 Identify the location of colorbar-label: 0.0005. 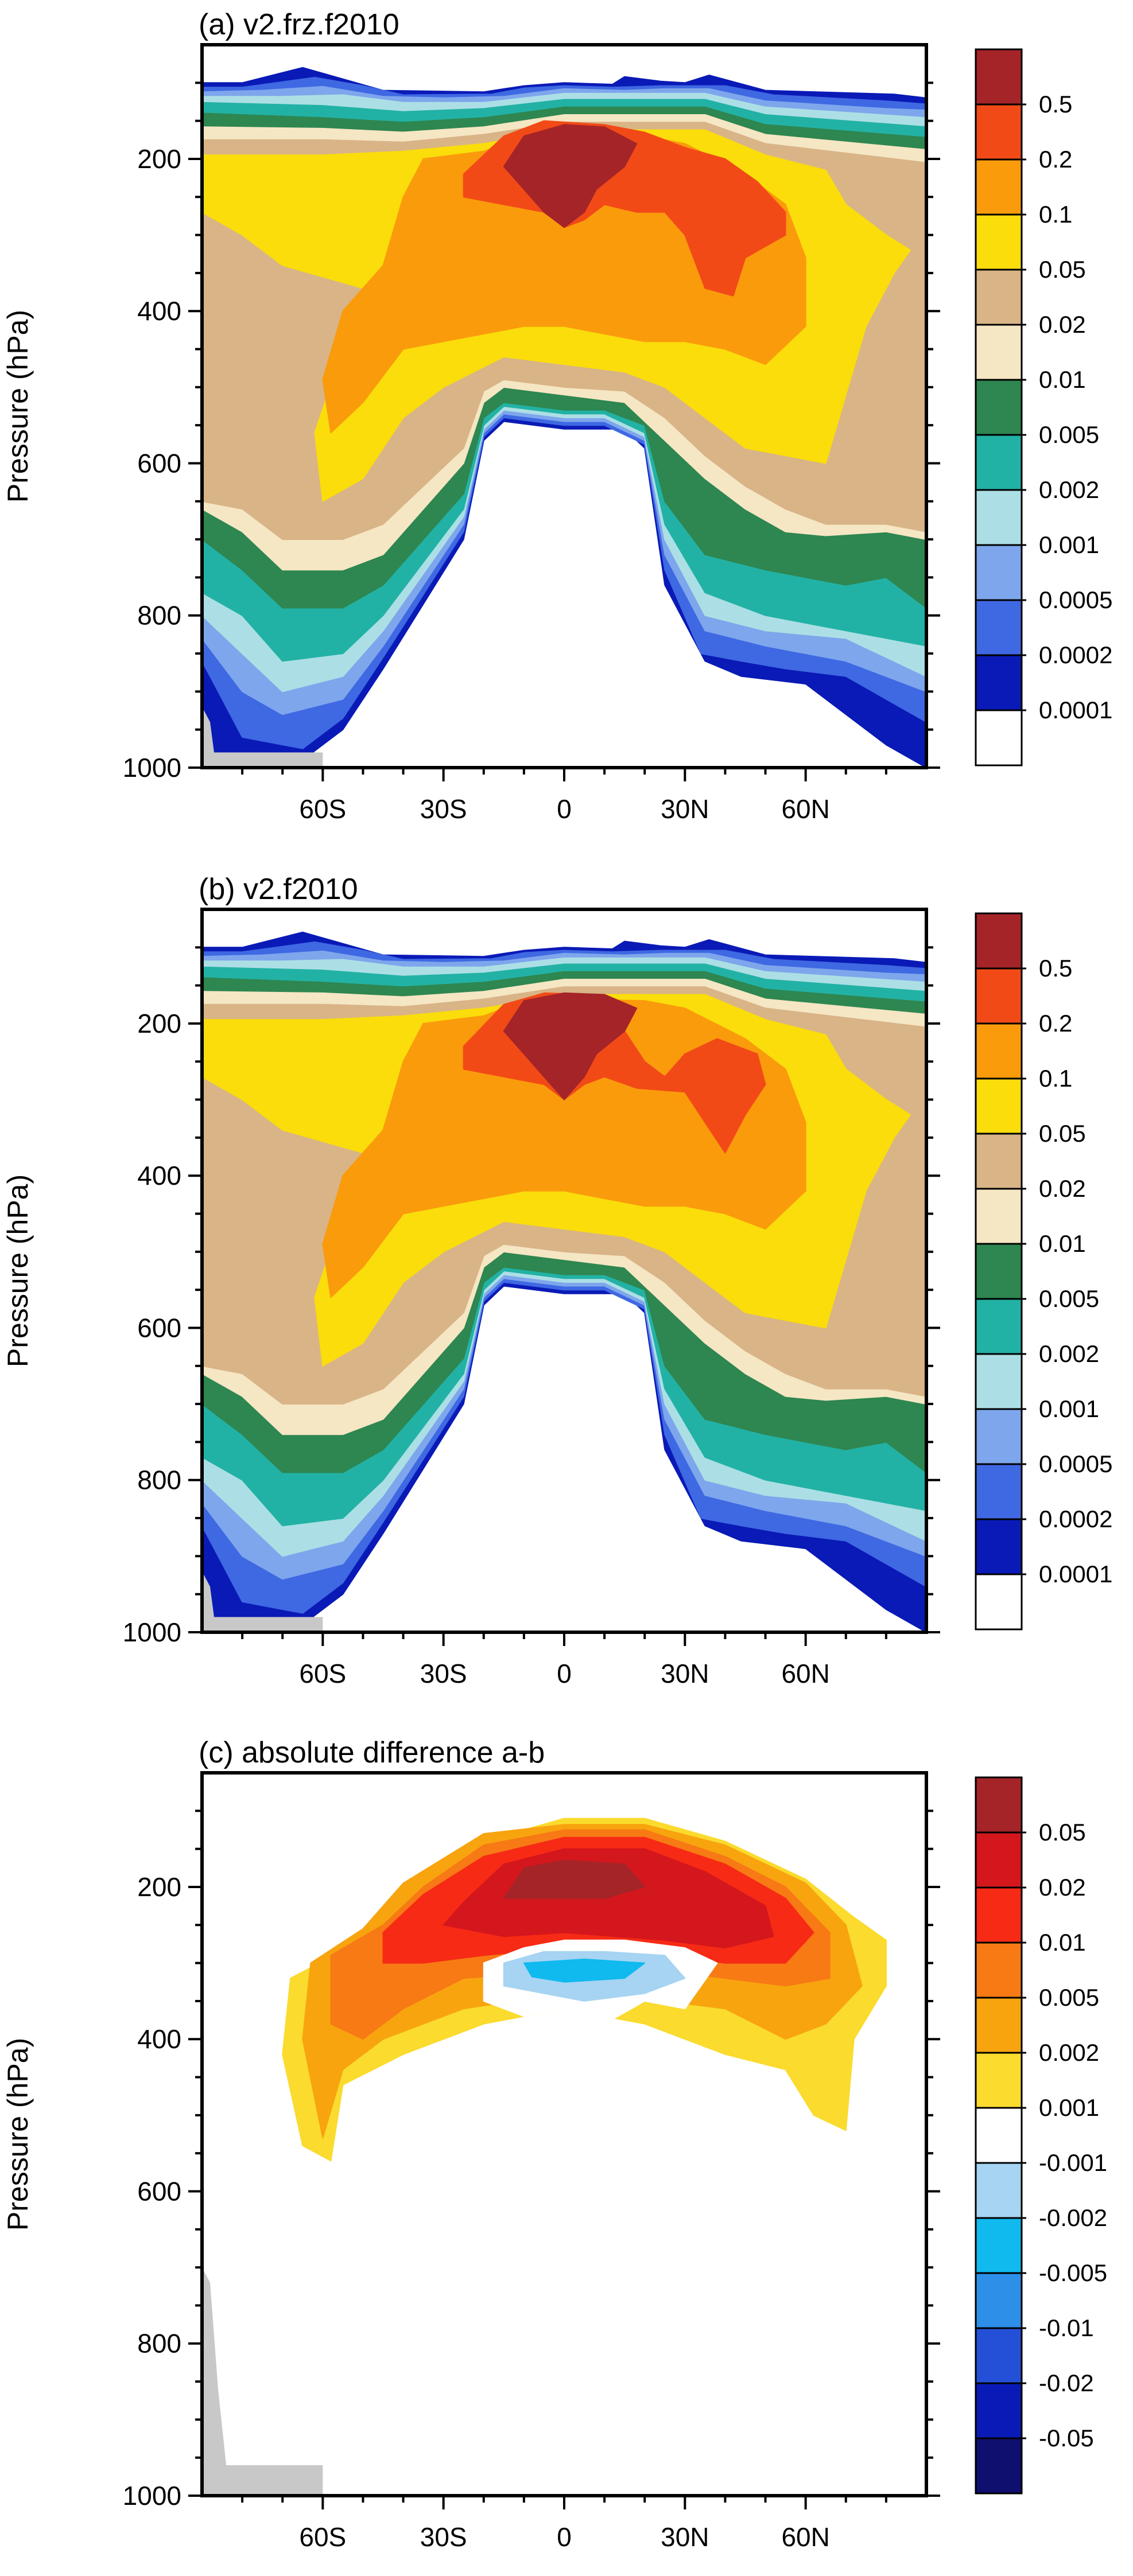
(1075, 599).